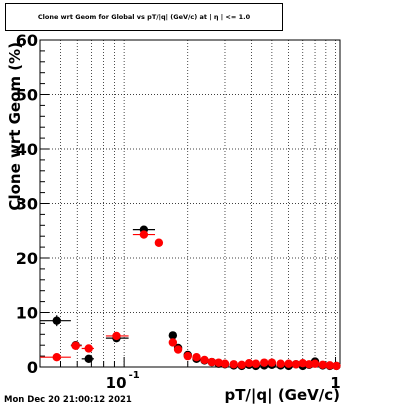 The width and height of the screenshot is (400, 409). Describe the element at coordinates (134, 375) in the screenshot. I see `x-tick-label-exponent: -1` at that location.